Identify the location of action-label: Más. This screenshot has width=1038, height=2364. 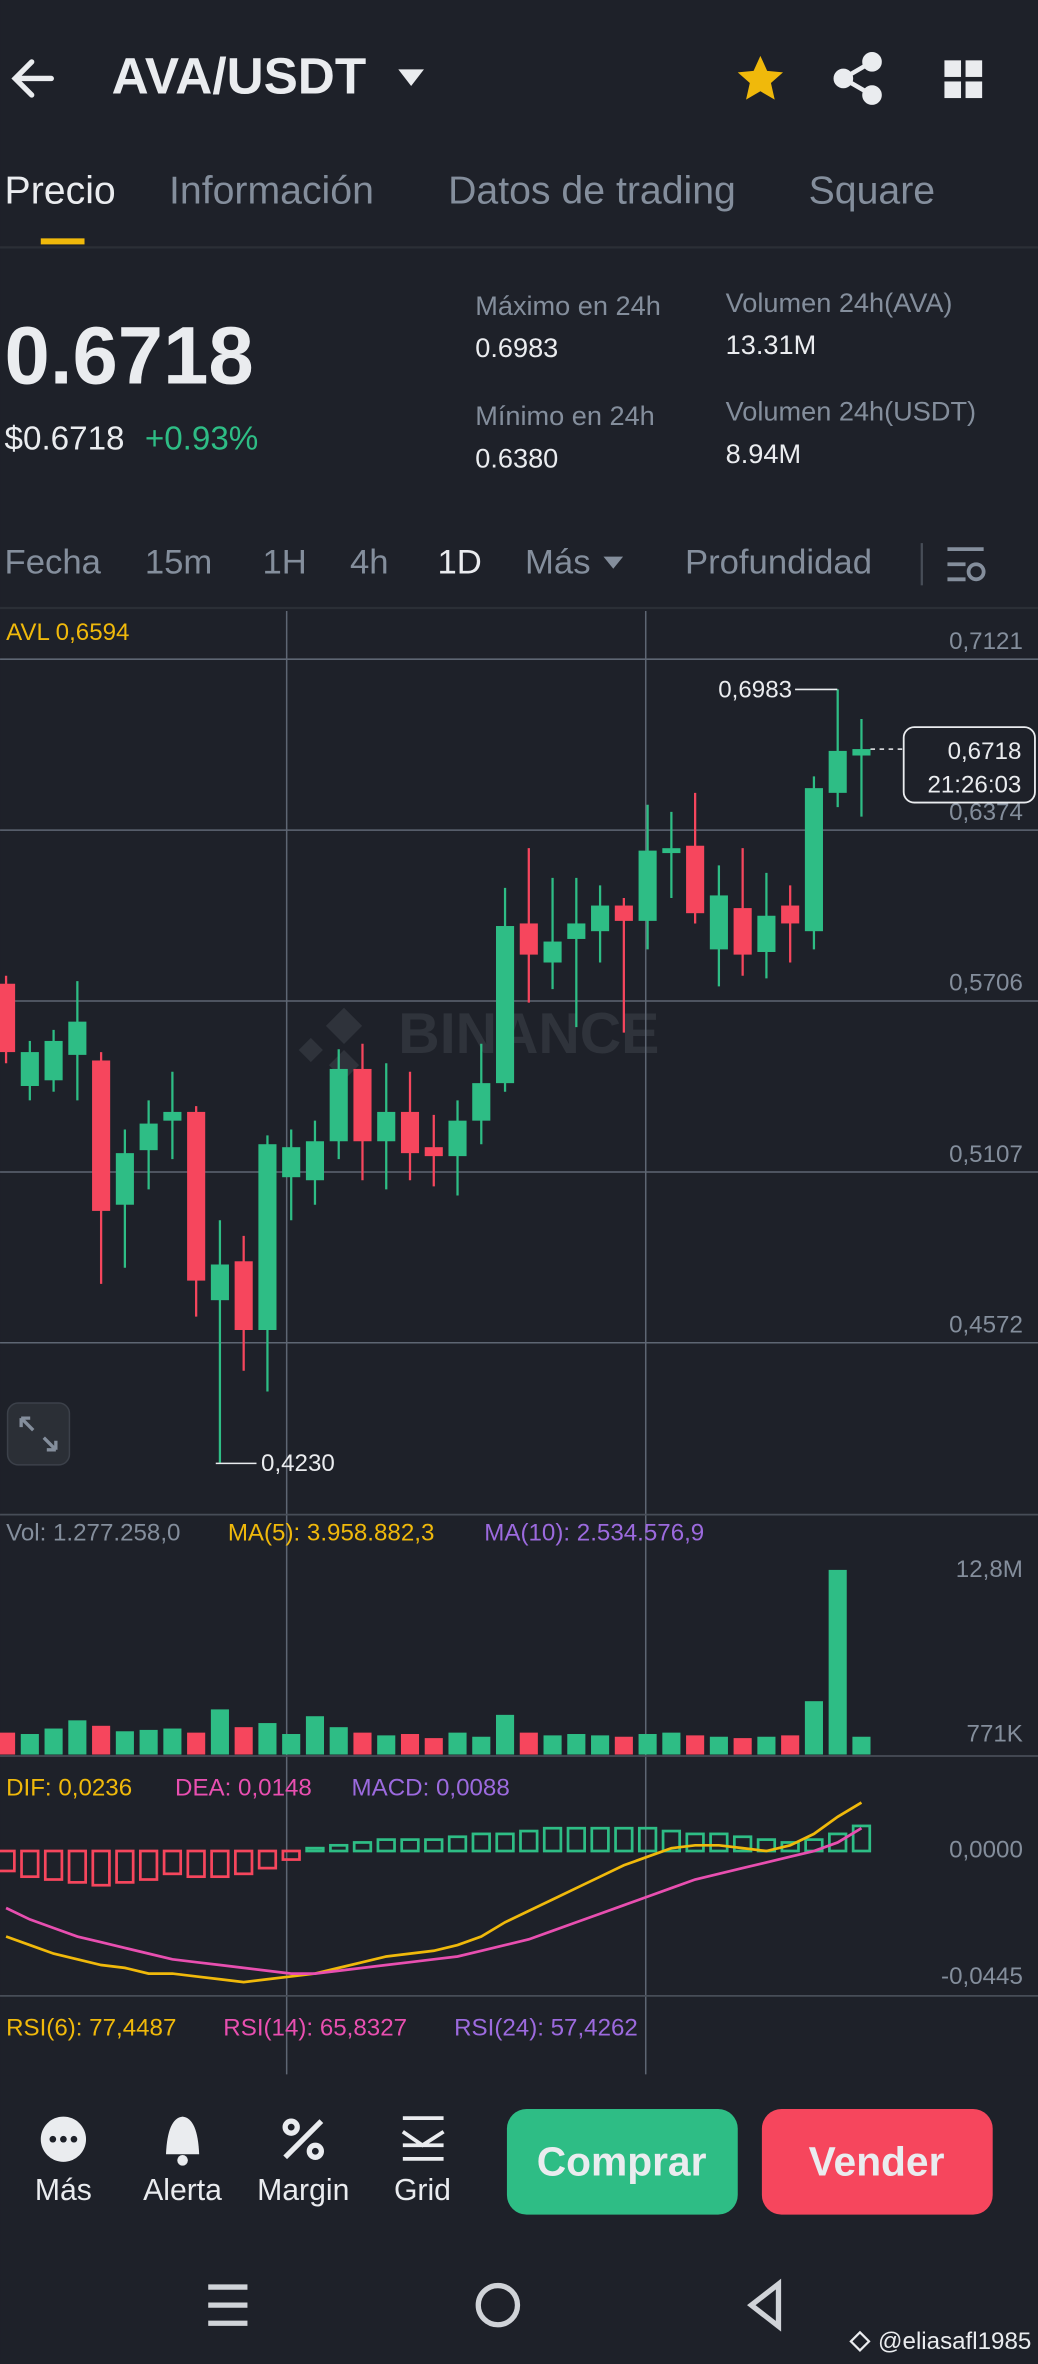
(63, 2190).